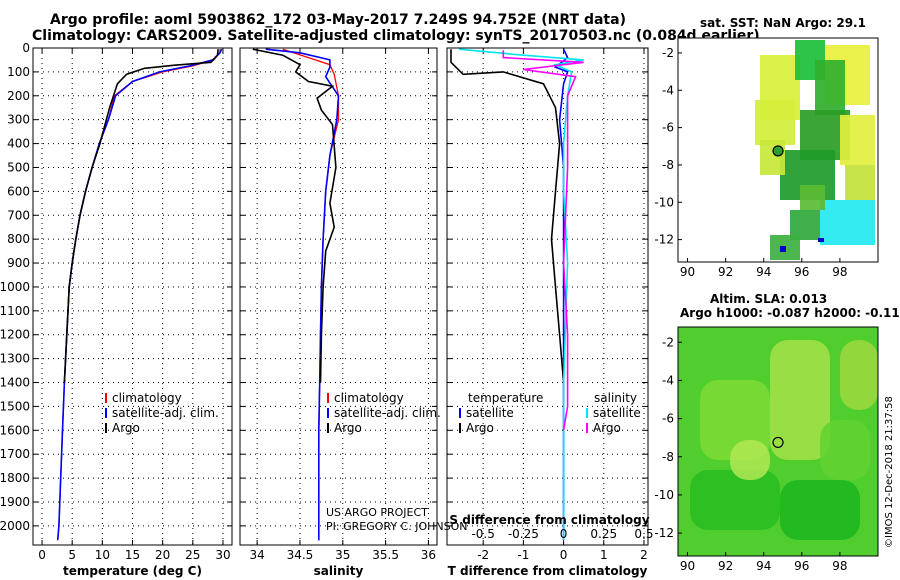 This screenshot has width=900, height=580. What do you see at coordinates (18, 263) in the screenshot?
I see `y-tick-label: 900` at bounding box center [18, 263].